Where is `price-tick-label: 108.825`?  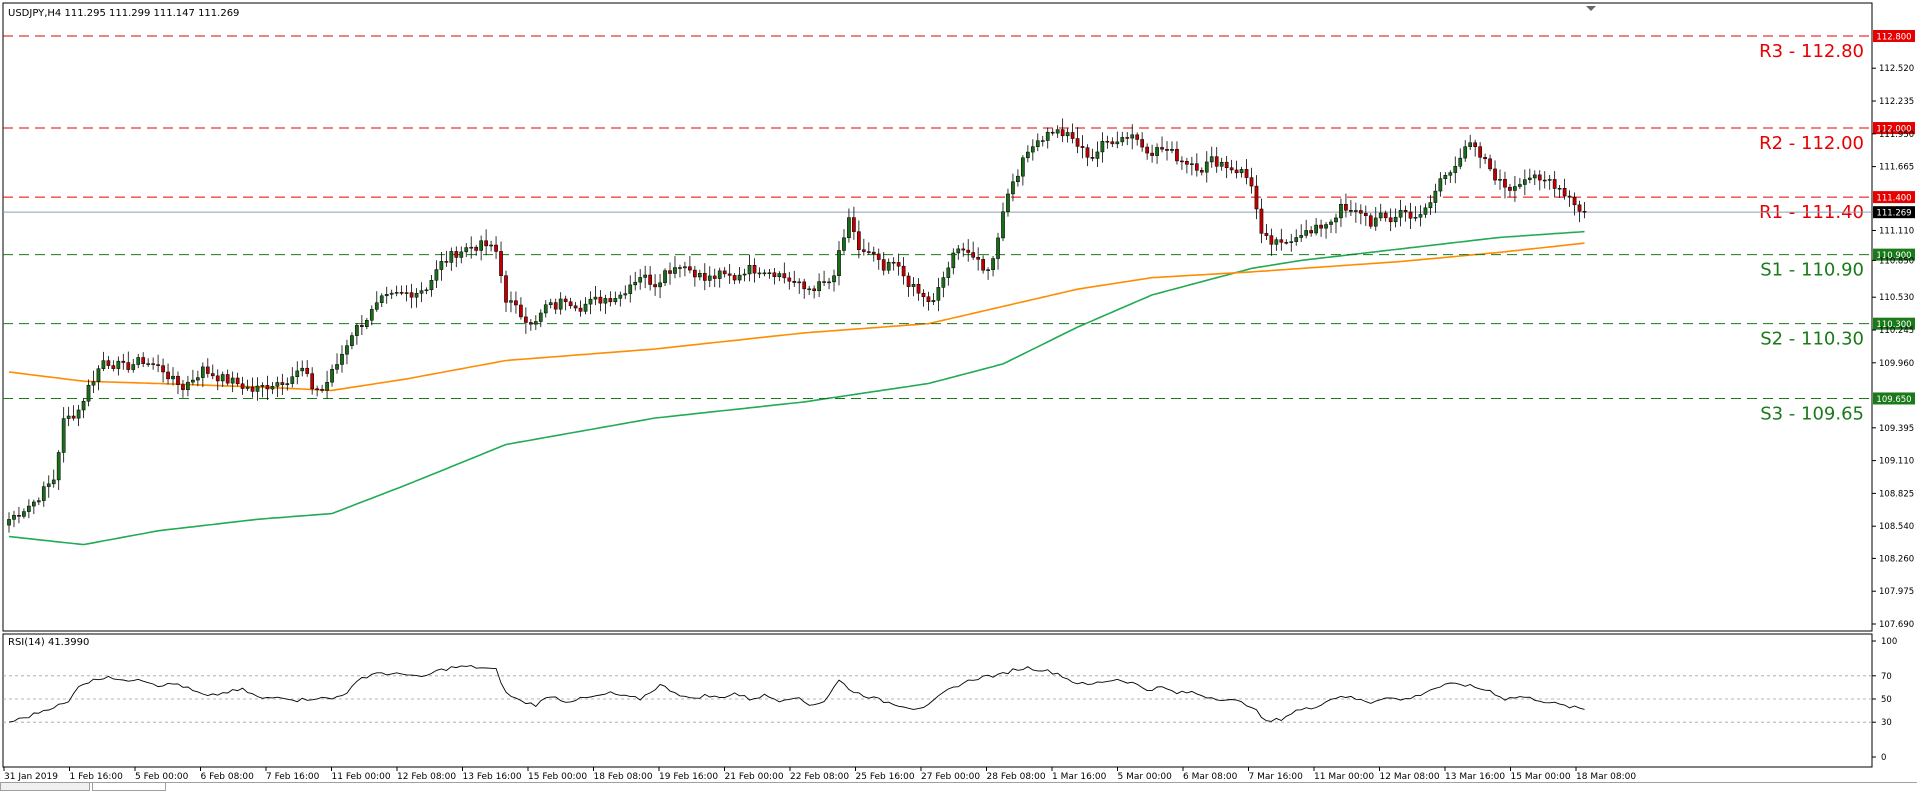
price-tick-label: 108.825 is located at coordinates (1896, 494).